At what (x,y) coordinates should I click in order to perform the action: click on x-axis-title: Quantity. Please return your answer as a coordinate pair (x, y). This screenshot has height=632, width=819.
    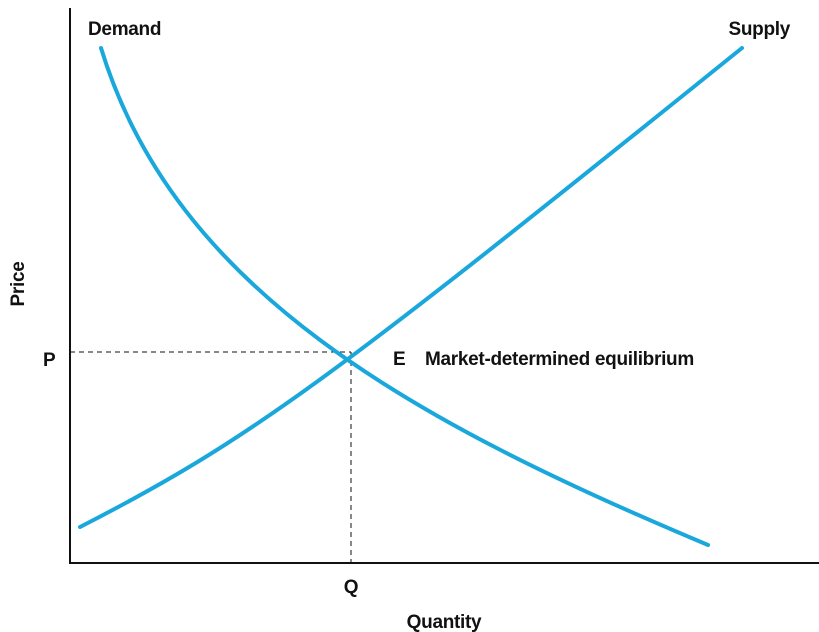
    Looking at the image, I should click on (444, 622).